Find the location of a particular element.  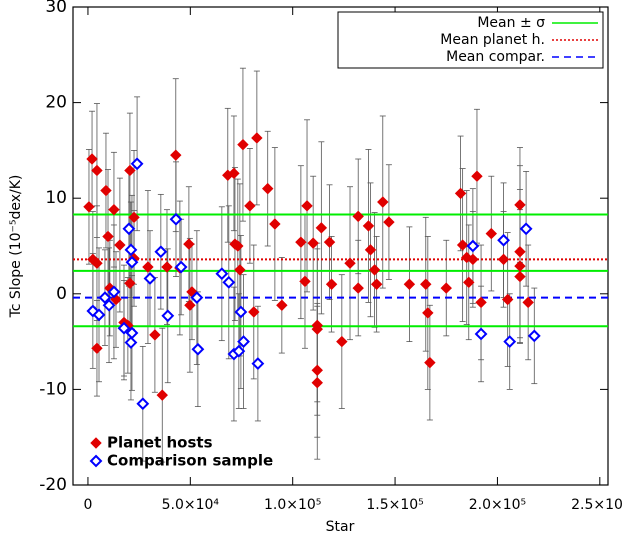

legend-label: Planet hosts is located at coordinates (160, 443).